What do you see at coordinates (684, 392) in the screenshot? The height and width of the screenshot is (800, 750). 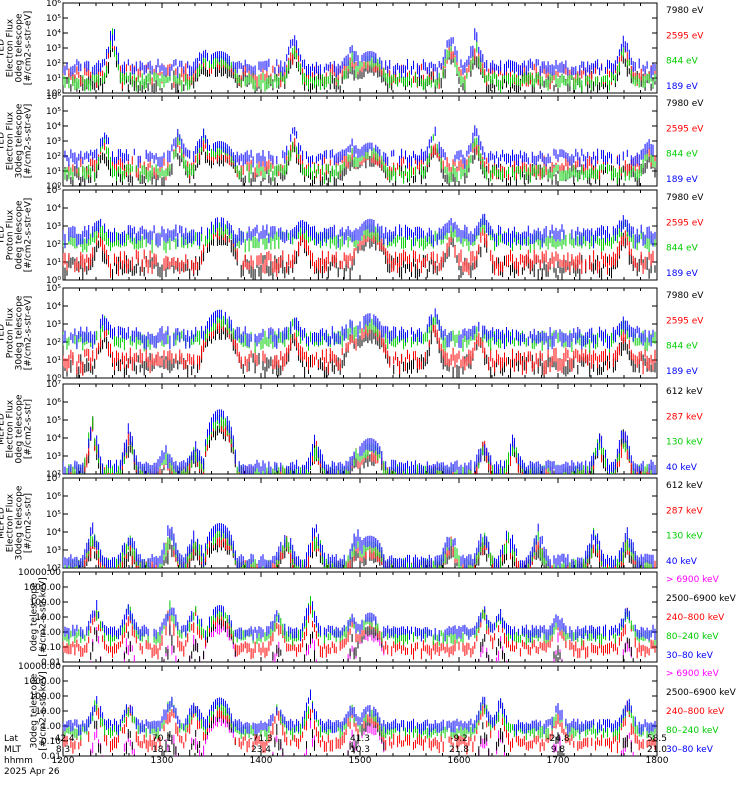 I see `legend-entry: 612 keV` at bounding box center [684, 392].